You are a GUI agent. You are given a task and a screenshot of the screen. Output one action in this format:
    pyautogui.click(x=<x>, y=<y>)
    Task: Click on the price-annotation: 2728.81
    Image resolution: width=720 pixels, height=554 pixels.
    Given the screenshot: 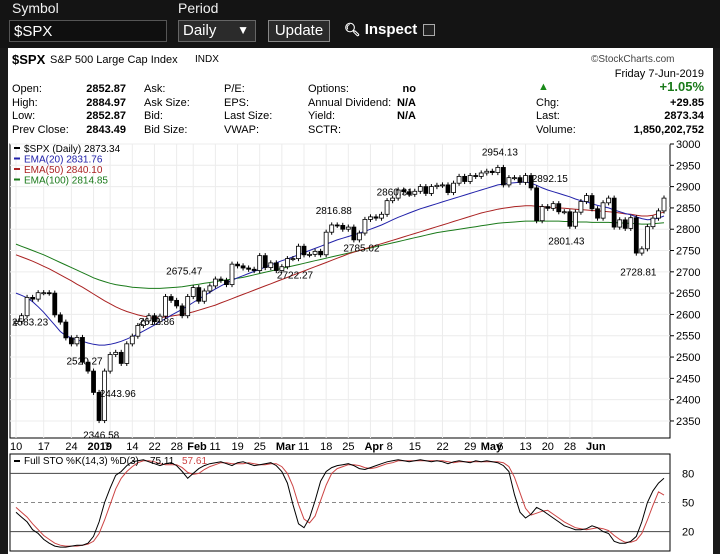 What is the action you would take?
    pyautogui.click(x=638, y=273)
    